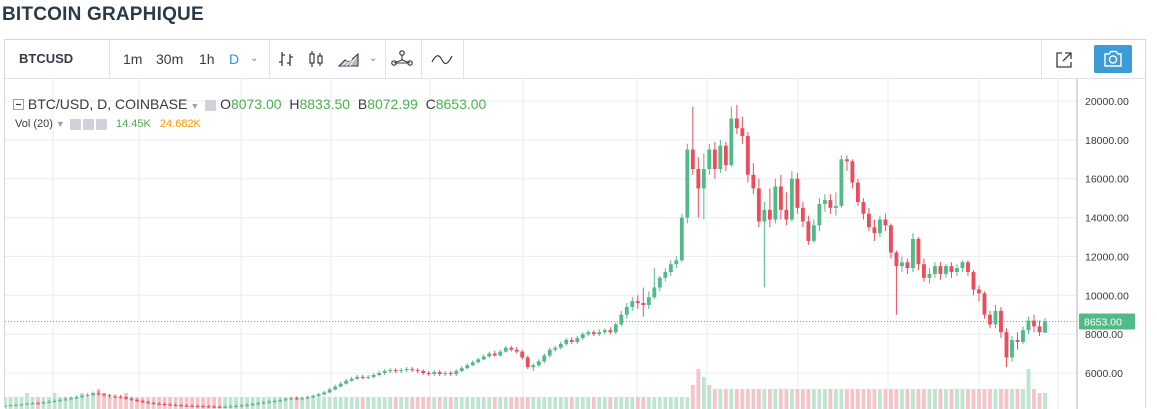 This screenshot has width=1157, height=409. I want to click on volume-menu-chevron-icon: ▼, so click(60, 124).